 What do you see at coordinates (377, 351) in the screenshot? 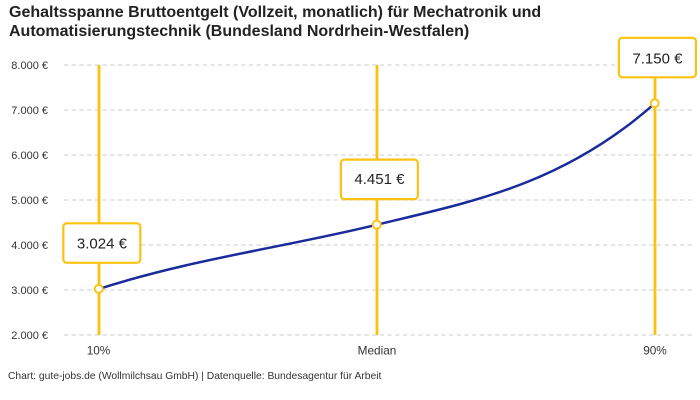
I see `svg-text: Median` at bounding box center [377, 351].